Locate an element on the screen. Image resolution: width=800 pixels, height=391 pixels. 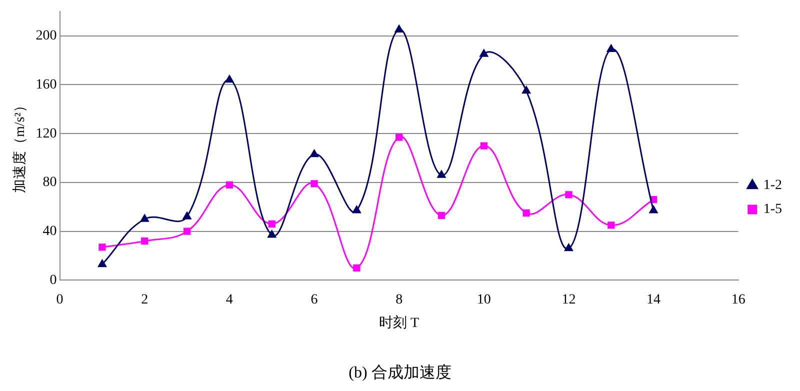
x-tick-label: 4 is located at coordinates (229, 300).